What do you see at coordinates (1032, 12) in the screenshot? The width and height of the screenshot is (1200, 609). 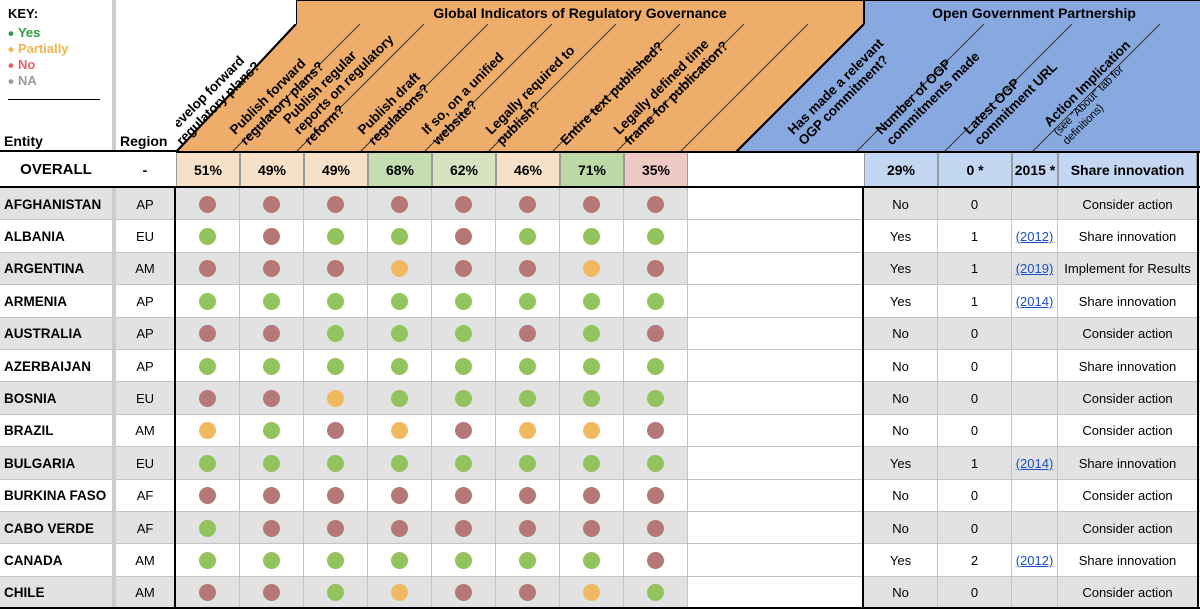 I see `banner-open-government-partnership: Open Government Partnership` at bounding box center [1032, 12].